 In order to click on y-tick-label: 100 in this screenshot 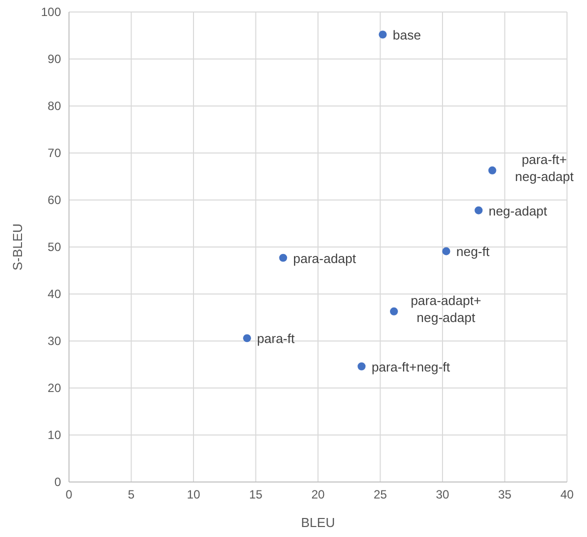, I will do `click(51, 11)`.